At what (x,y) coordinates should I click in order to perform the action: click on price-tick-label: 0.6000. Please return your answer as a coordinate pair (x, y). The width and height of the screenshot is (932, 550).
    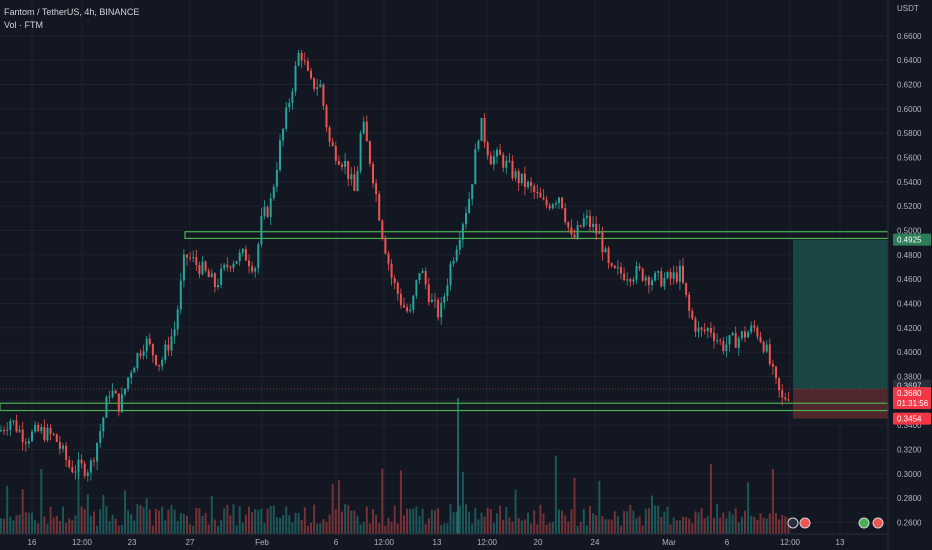
    Looking at the image, I should click on (909, 109).